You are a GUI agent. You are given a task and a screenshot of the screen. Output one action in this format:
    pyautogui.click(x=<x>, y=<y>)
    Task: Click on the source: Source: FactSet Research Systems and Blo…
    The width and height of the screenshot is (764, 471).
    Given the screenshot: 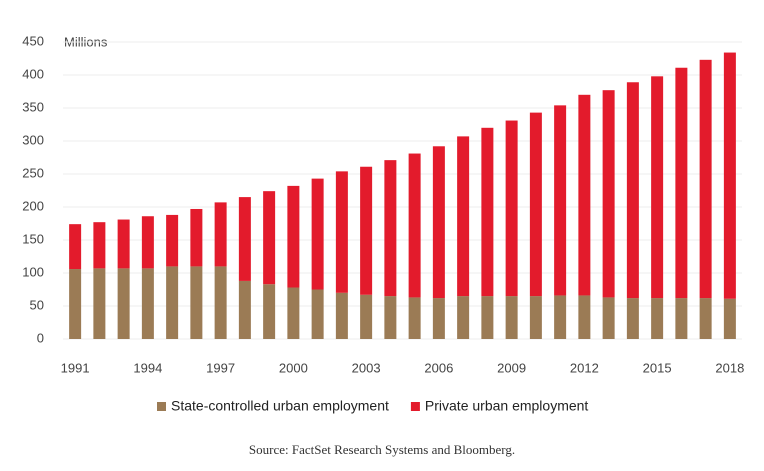 What is the action you would take?
    pyautogui.click(x=382, y=449)
    